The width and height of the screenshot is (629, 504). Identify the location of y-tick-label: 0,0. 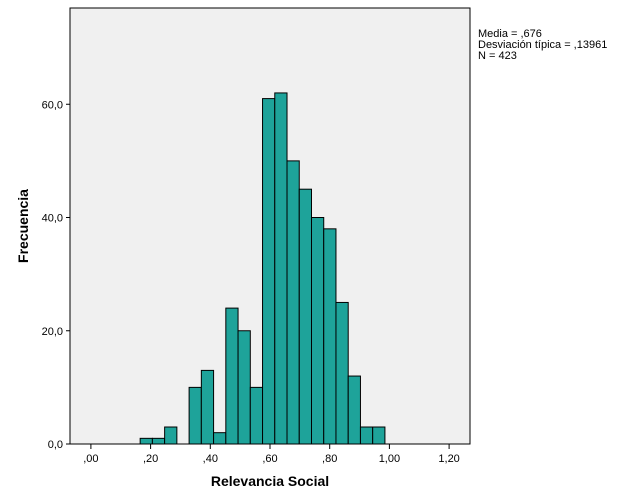
(55, 445).